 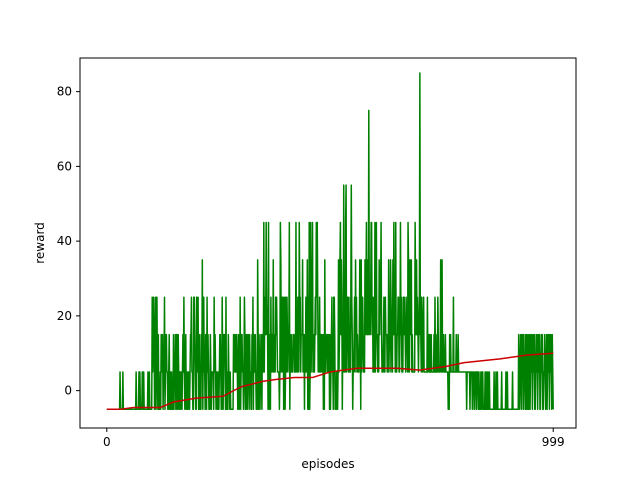 What do you see at coordinates (64, 92) in the screenshot?
I see `y-tick-label: 80` at bounding box center [64, 92].